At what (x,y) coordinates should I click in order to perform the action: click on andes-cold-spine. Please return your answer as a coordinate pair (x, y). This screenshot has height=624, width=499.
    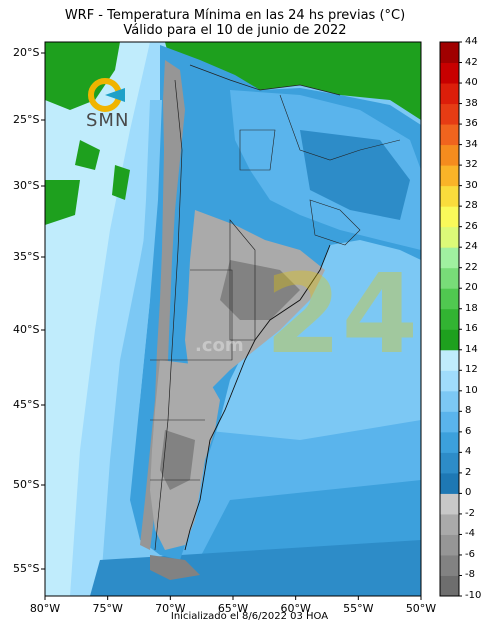
    Looking at the image, I should click on (162, 305).